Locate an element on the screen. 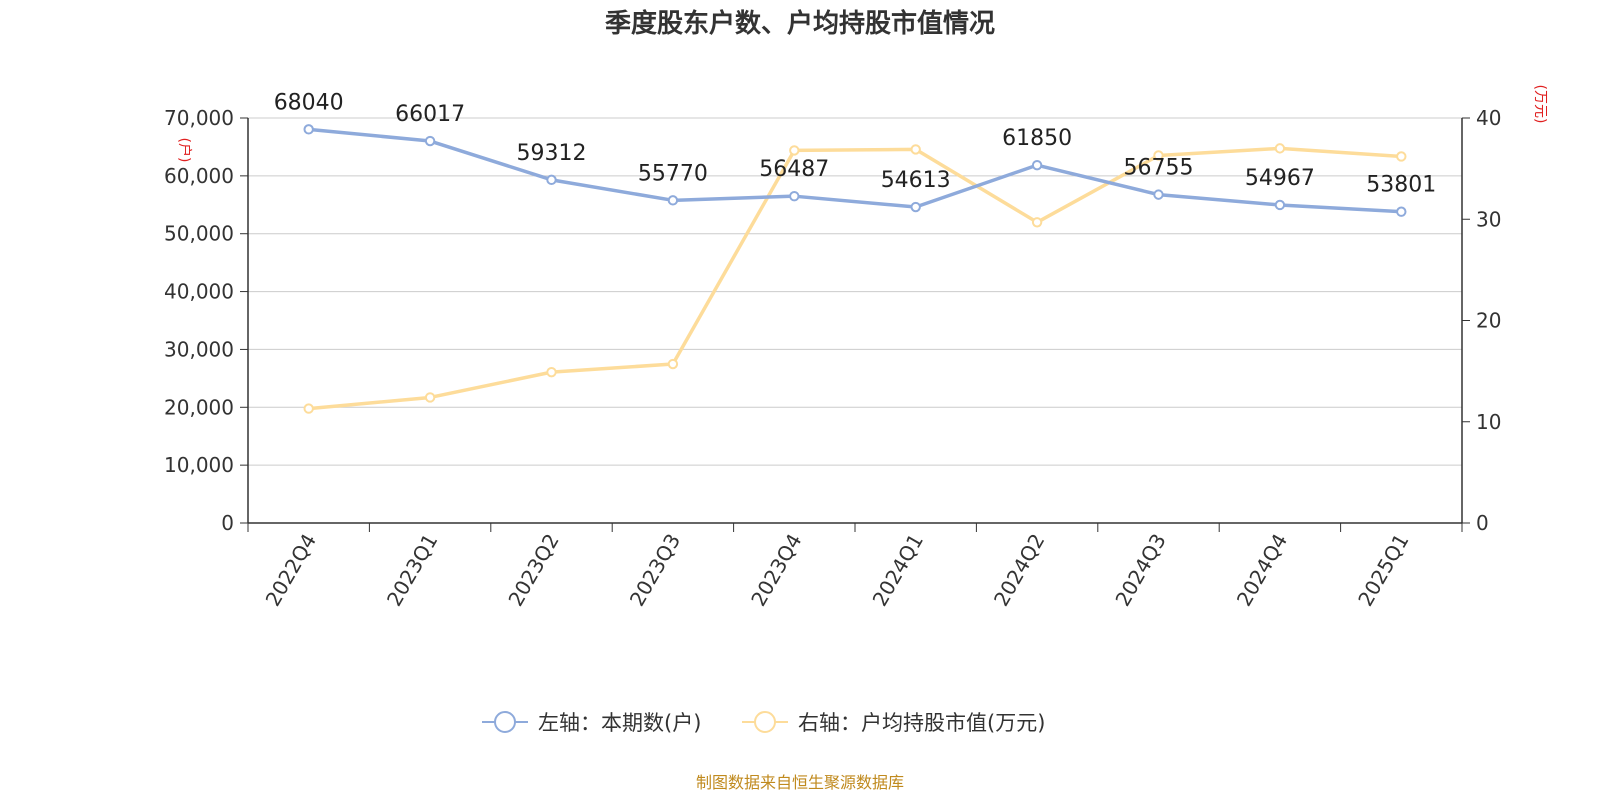 This screenshot has width=1600, height=800. data-label: 68040 is located at coordinates (309, 102).